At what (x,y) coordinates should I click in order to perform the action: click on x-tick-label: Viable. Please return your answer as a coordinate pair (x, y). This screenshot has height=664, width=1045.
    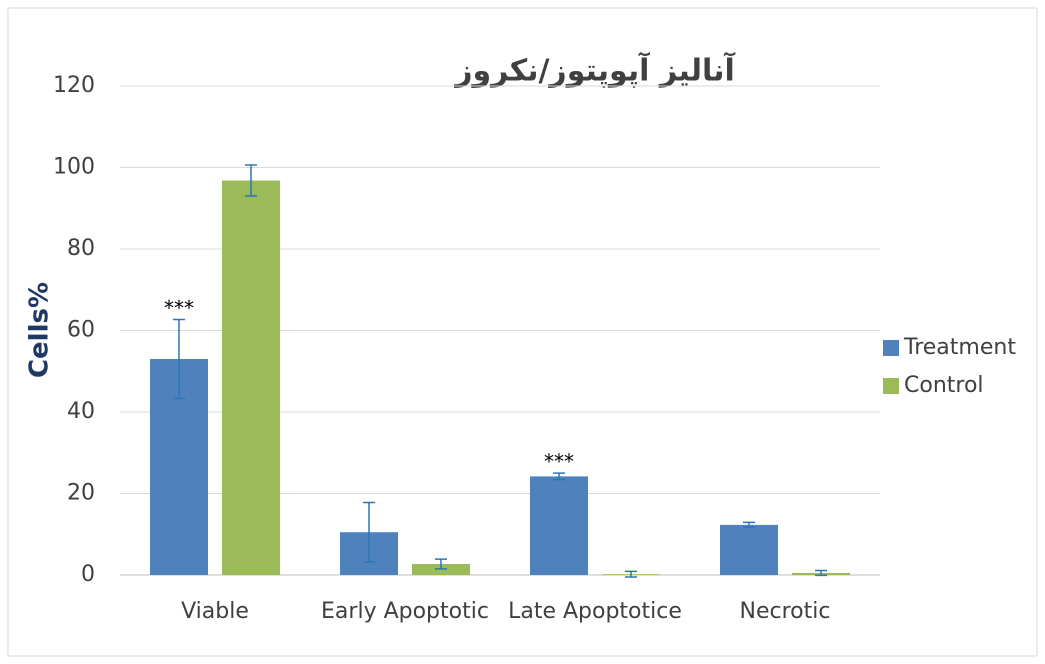
    Looking at the image, I should click on (215, 611).